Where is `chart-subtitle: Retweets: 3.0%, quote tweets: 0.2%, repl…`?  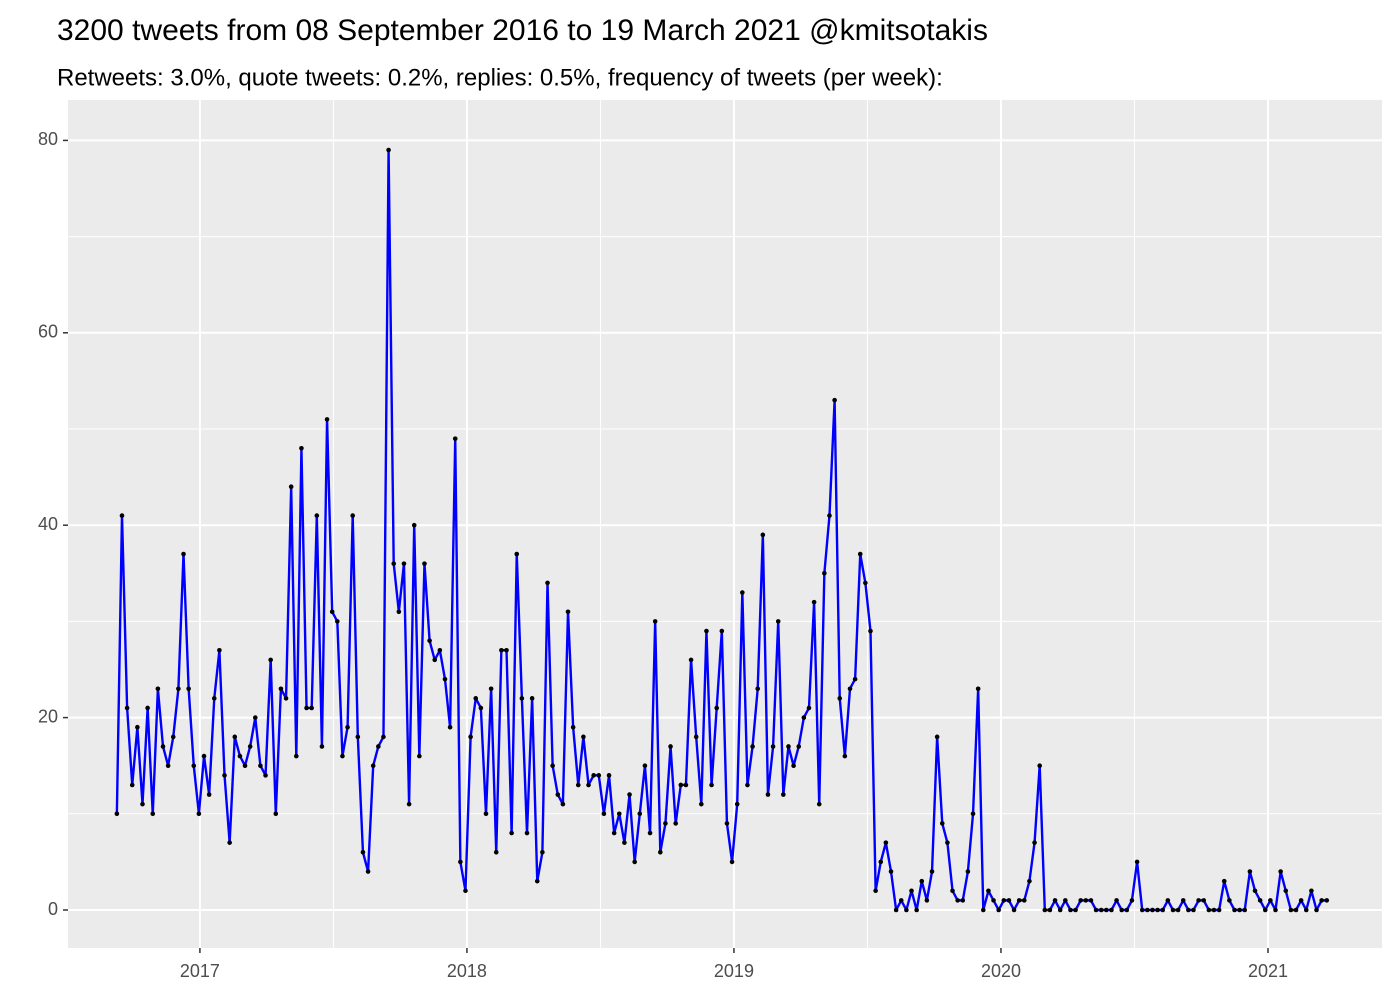
chart-subtitle: Retweets: 3.0%, quote tweets: 0.2%, repl… is located at coordinates (500, 77).